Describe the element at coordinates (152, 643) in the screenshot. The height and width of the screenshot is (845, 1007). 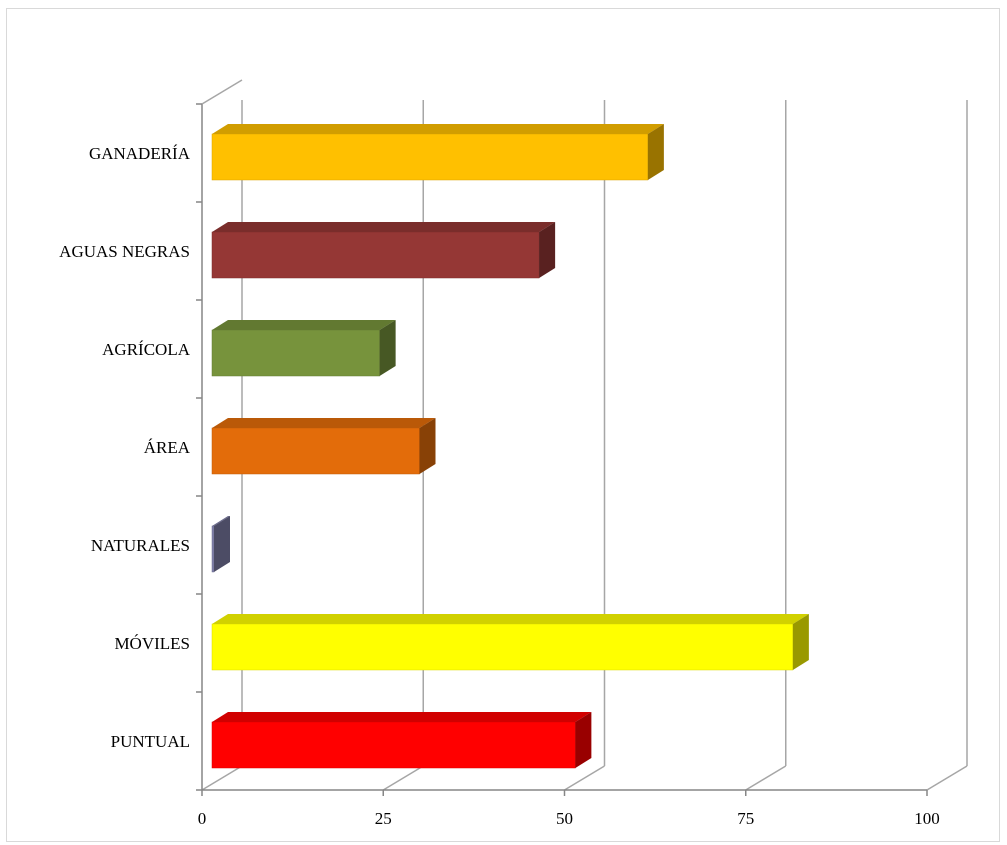
I see `category-label: MÓVILES` at that location.